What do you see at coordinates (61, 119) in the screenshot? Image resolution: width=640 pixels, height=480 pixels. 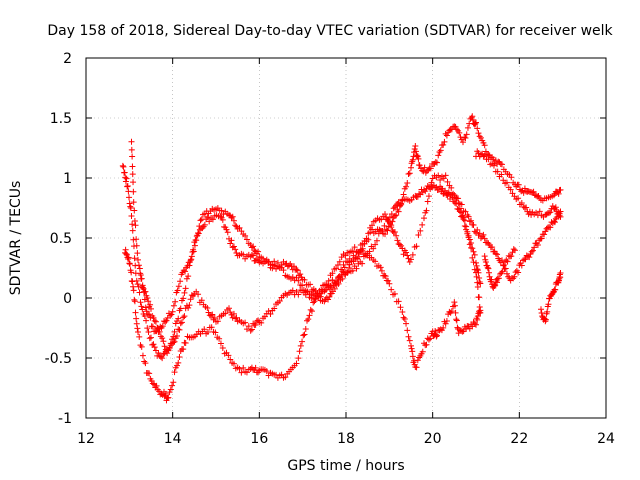 I see `y-tick-label: 1.5` at bounding box center [61, 119].